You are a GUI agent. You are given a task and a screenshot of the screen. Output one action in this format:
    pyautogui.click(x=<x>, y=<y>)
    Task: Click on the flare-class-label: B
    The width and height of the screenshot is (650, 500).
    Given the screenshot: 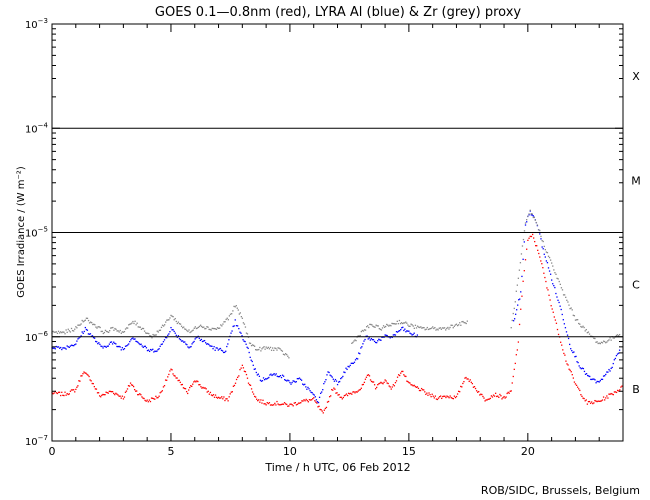 What is the action you would take?
    pyautogui.click(x=636, y=389)
    